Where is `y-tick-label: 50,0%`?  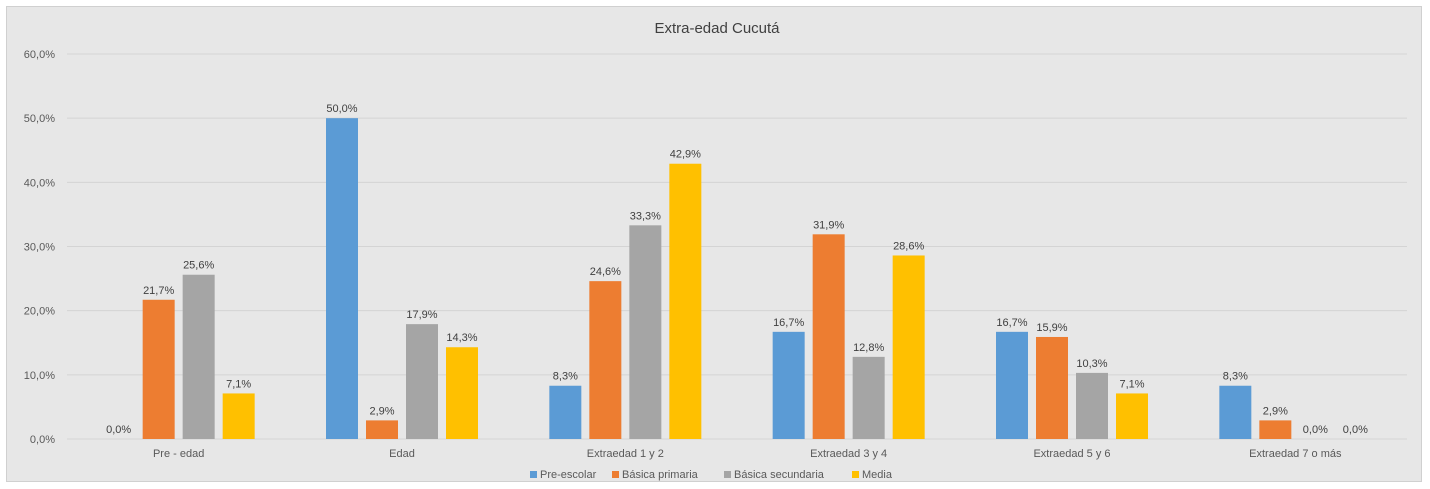
y-tick-label: 50,0% is located at coordinates (39, 119).